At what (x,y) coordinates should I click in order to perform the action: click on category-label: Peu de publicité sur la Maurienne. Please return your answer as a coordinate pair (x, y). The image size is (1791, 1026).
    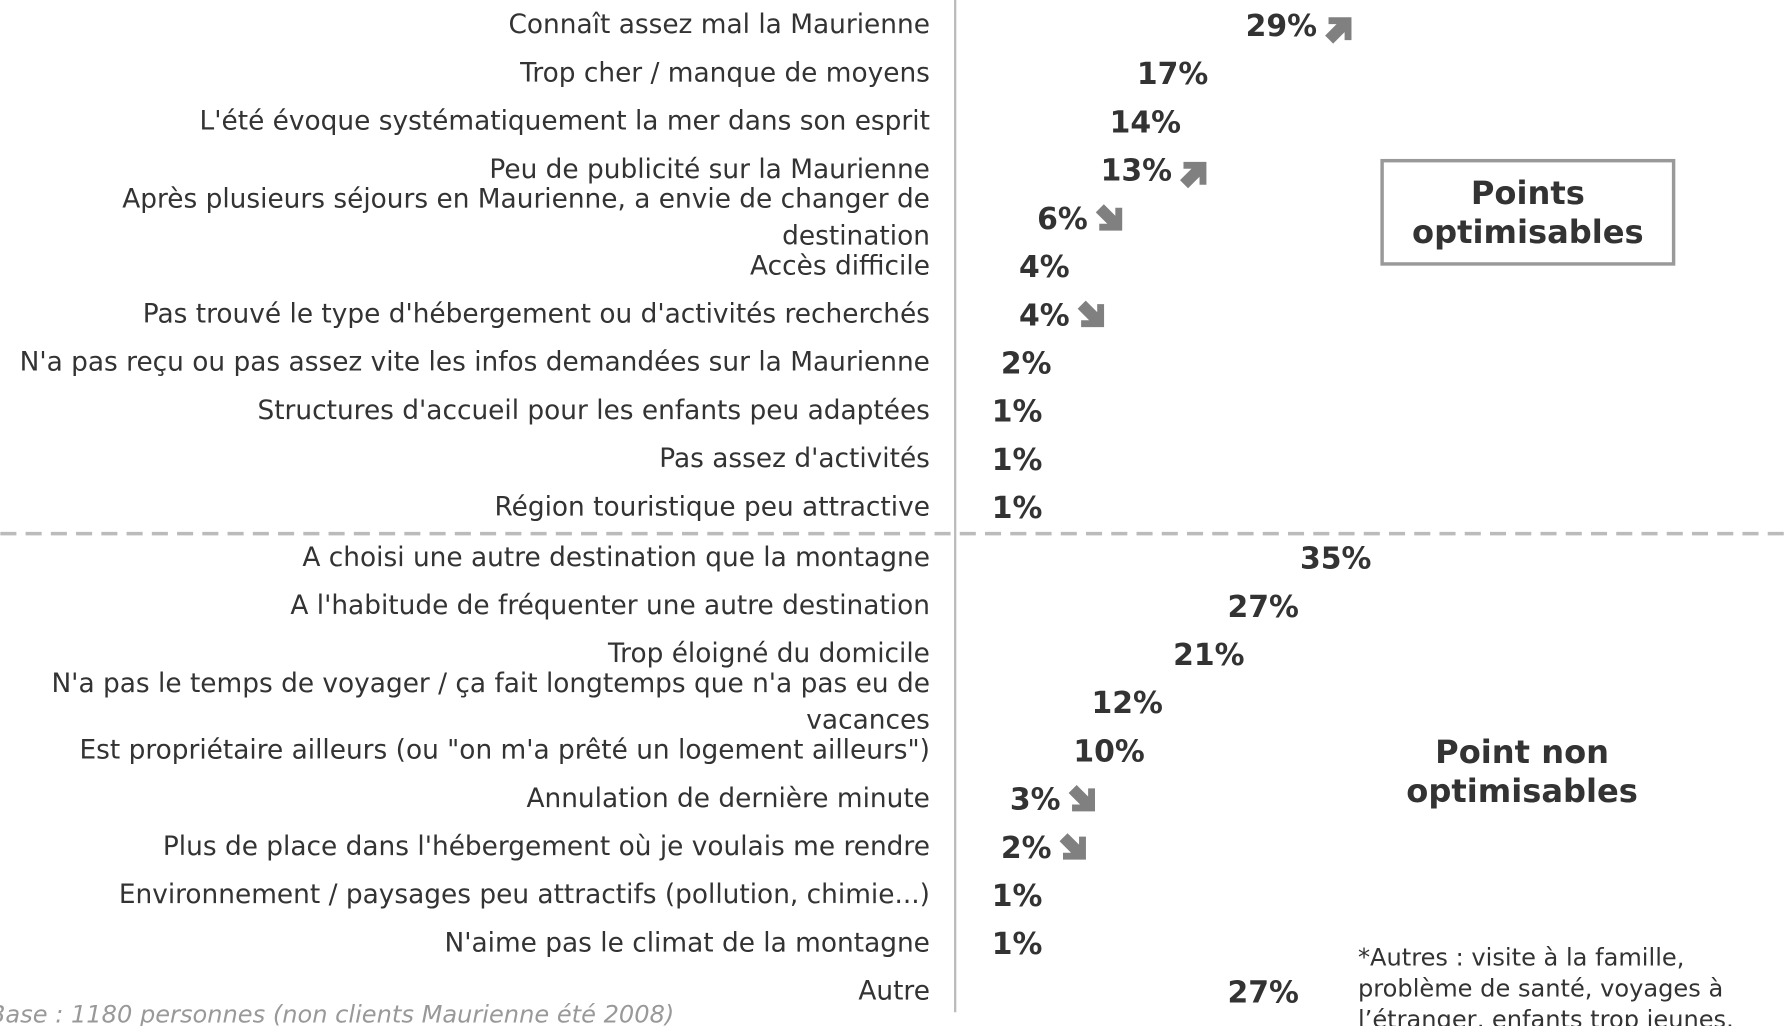
    Looking at the image, I should click on (709, 169).